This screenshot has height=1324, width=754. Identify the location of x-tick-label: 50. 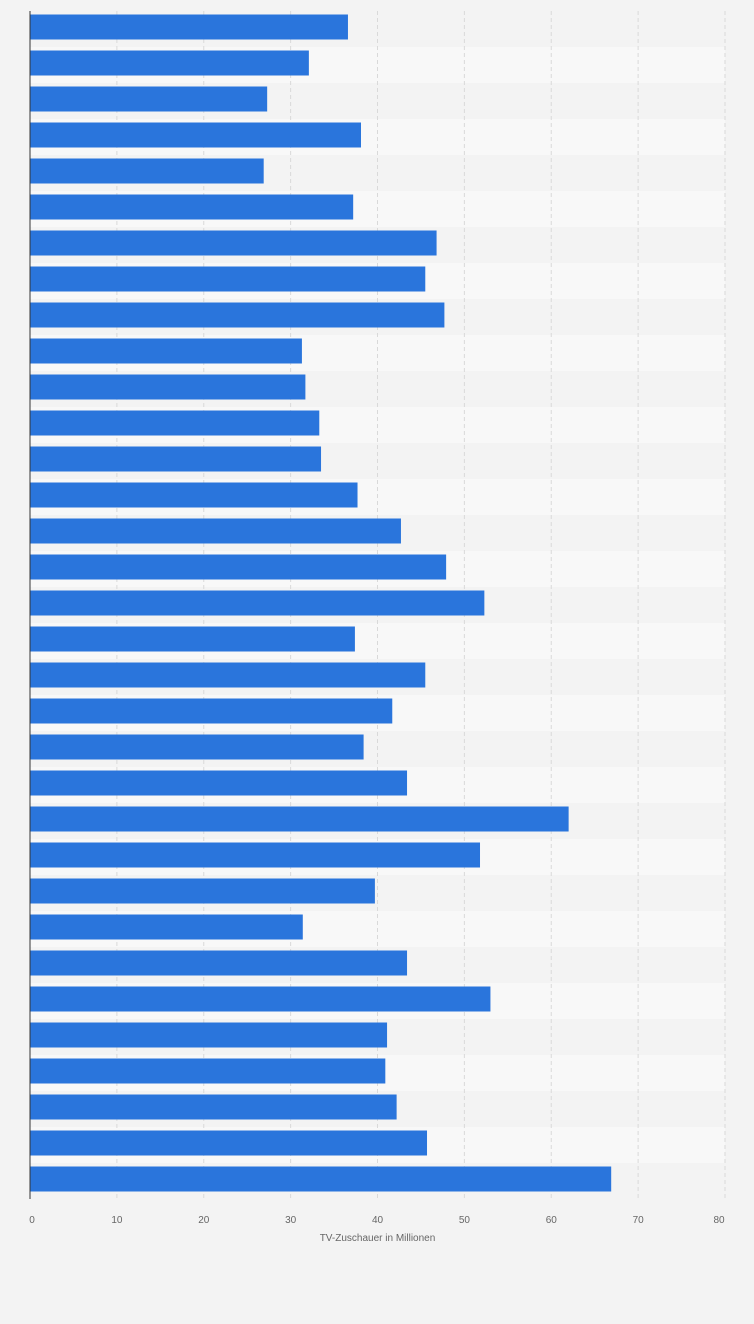
(465, 1220).